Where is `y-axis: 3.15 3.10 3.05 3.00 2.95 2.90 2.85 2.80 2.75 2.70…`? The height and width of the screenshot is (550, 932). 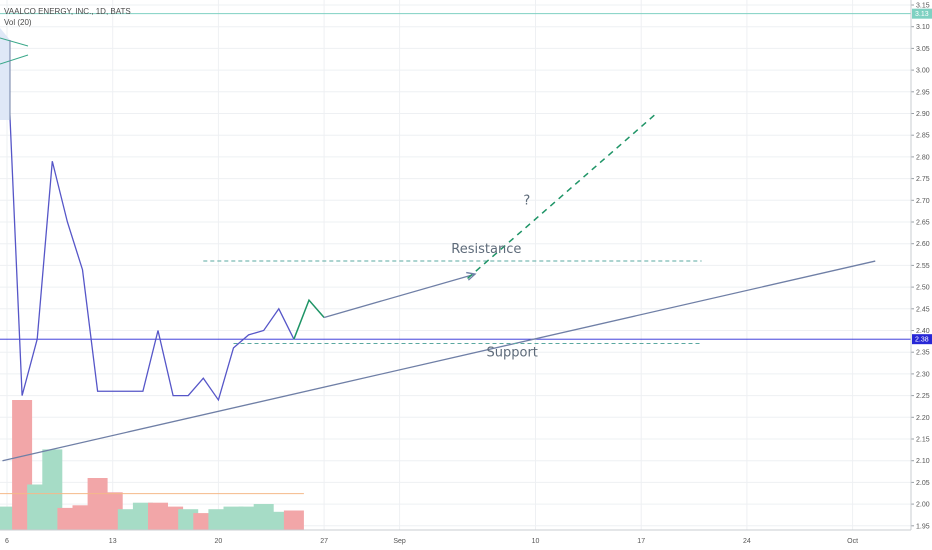 y-axis: 3.15 3.10 3.05 3.00 2.95 2.90 2.85 2.80 2.75 2.70… is located at coordinates (921, 265).